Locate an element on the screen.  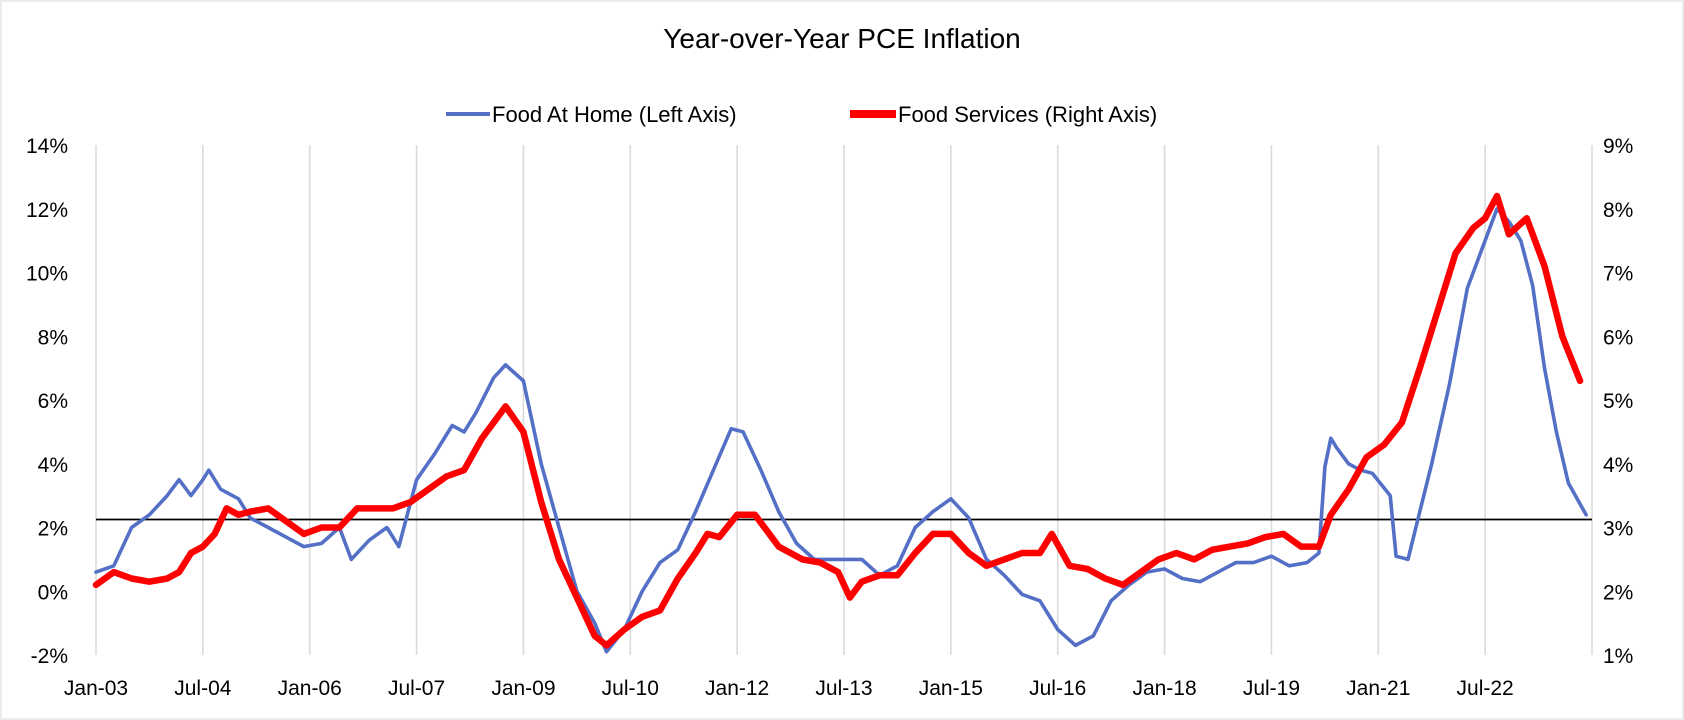
chart-title: Year-over-Year PCE Inflation is located at coordinates (841, 38).